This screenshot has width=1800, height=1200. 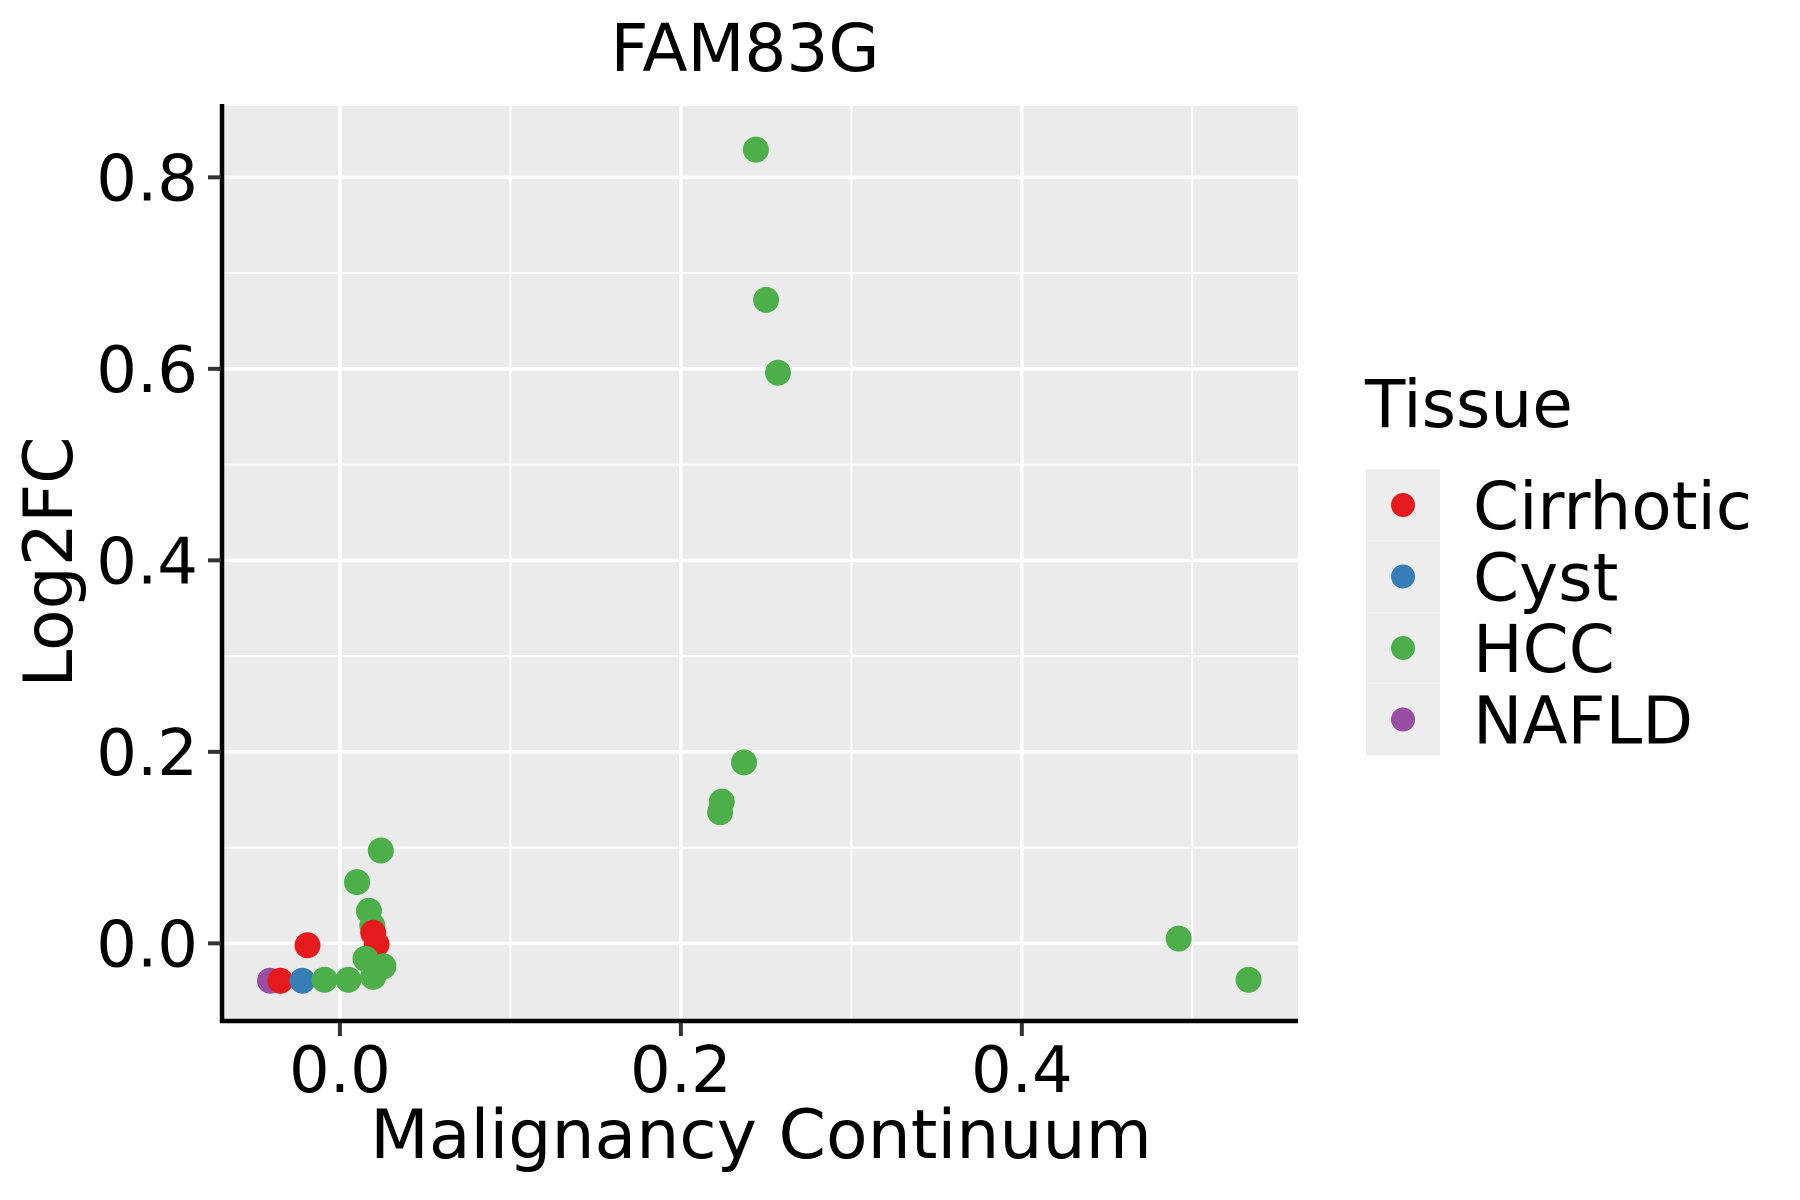 What do you see at coordinates (1022, 1071) in the screenshot?
I see `x-tick-label: 0.4` at bounding box center [1022, 1071].